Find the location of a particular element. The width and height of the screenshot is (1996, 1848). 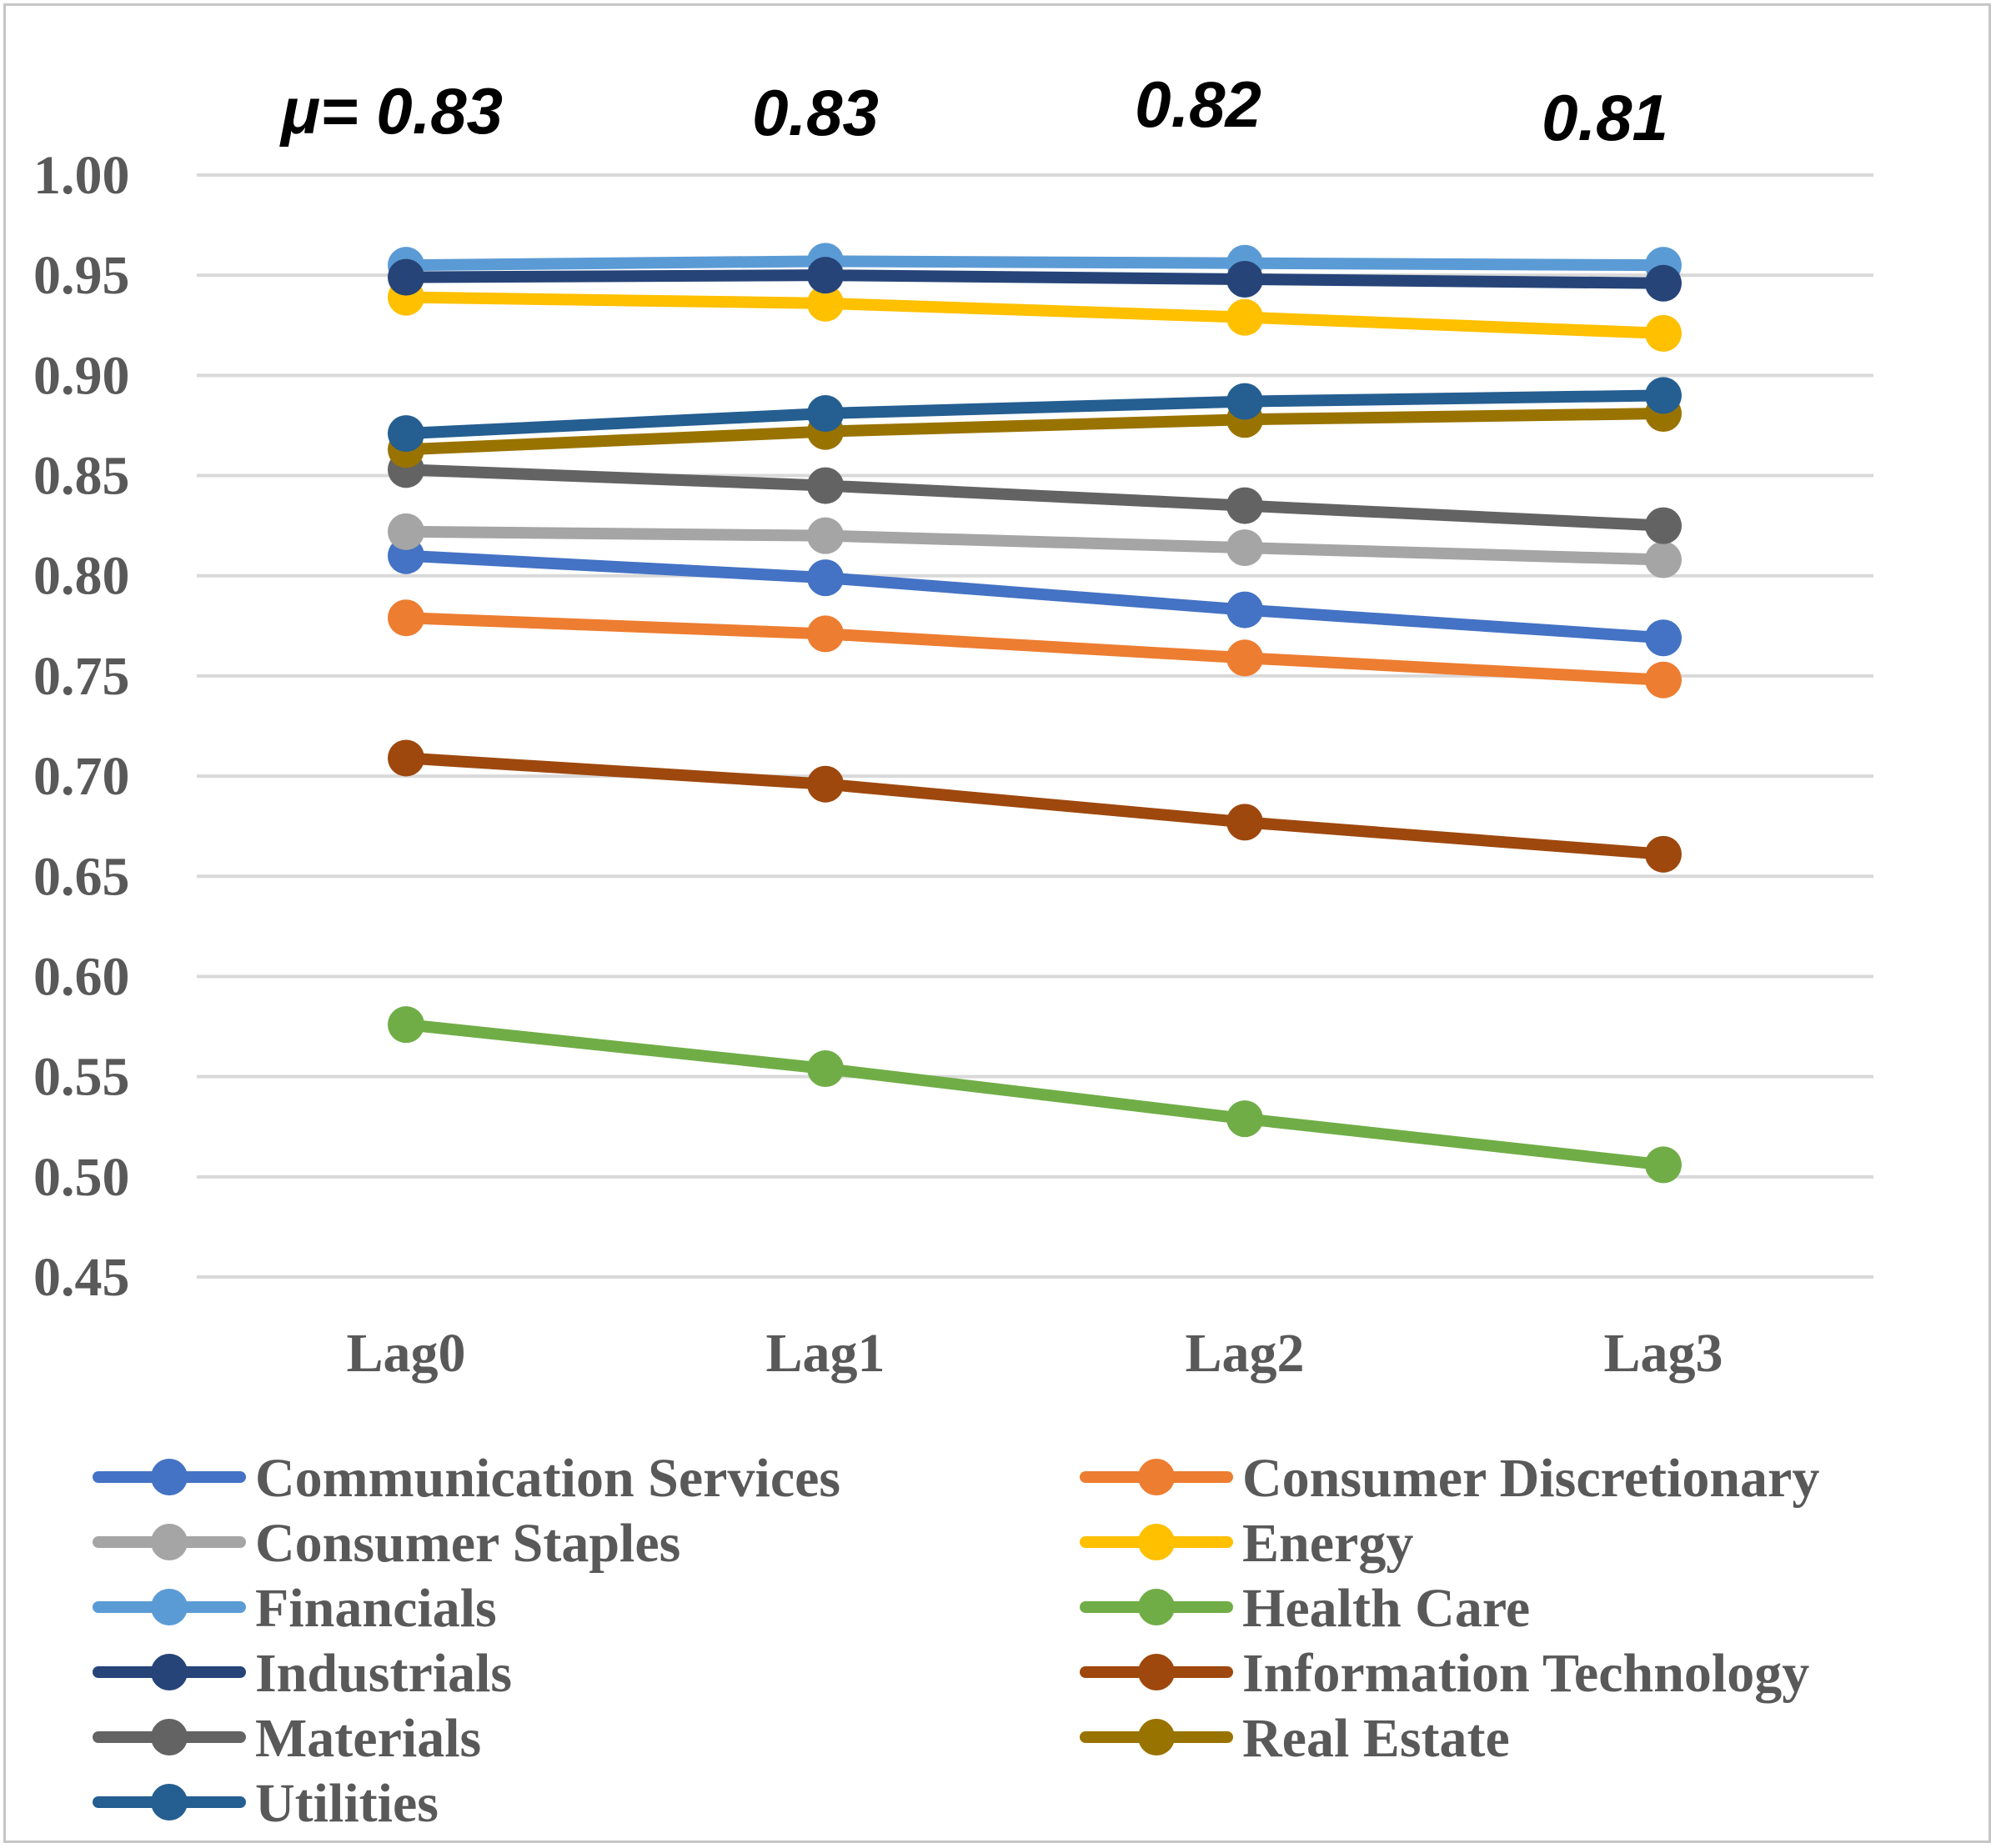

y-tick-label: 0.60 is located at coordinates (81, 976).